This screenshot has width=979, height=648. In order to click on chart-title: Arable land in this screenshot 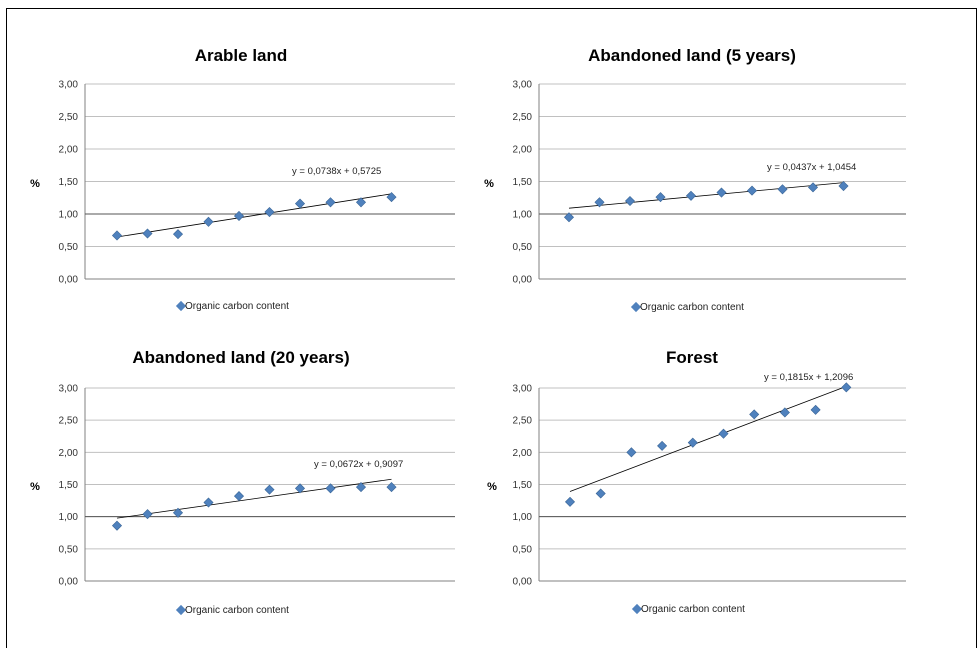, I will do `click(241, 55)`.